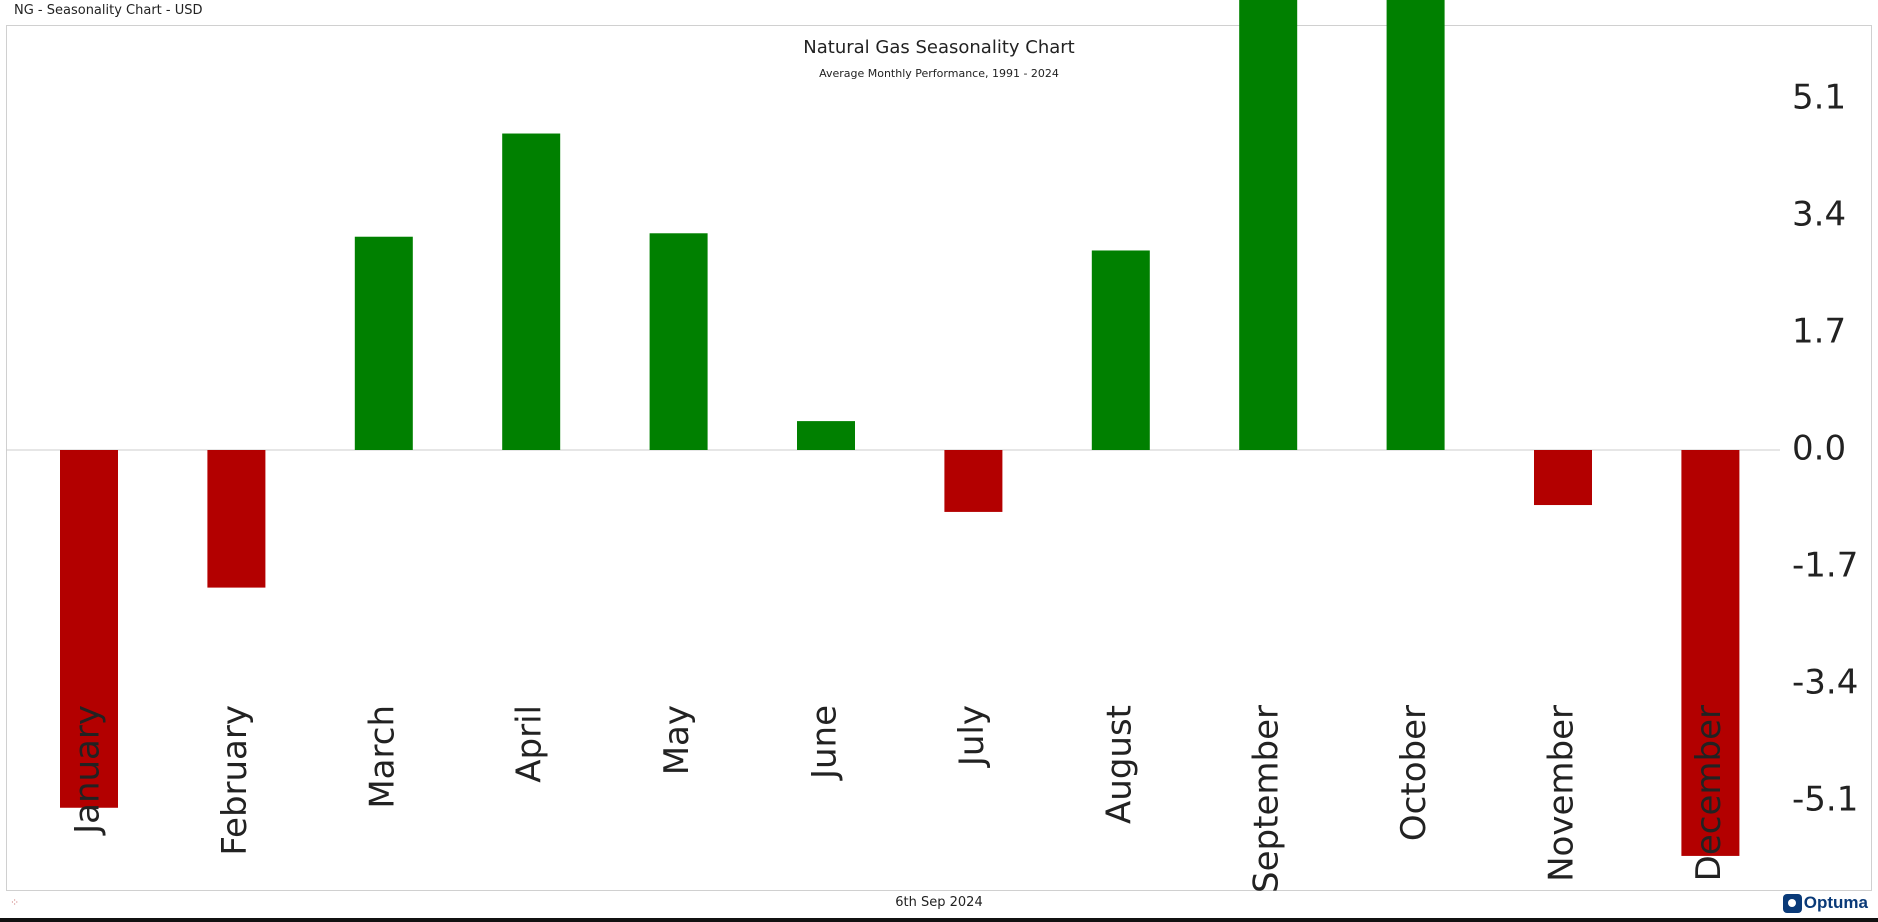 The image size is (1878, 922). Describe the element at coordinates (530, 744) in the screenshot. I see `x-tick-label: April` at that location.